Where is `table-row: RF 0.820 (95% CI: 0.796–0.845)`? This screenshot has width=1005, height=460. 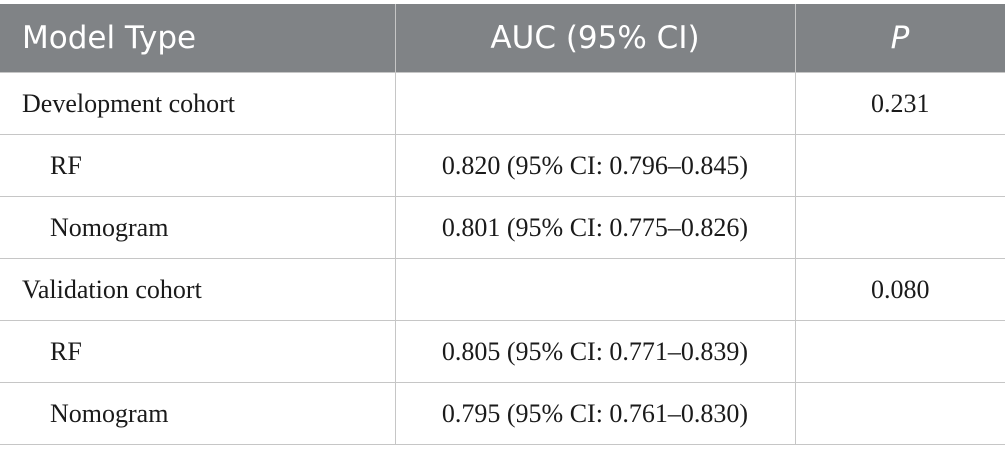
table-row: RF 0.820 (95% CI: 0.796–0.845) is located at coordinates (502, 165).